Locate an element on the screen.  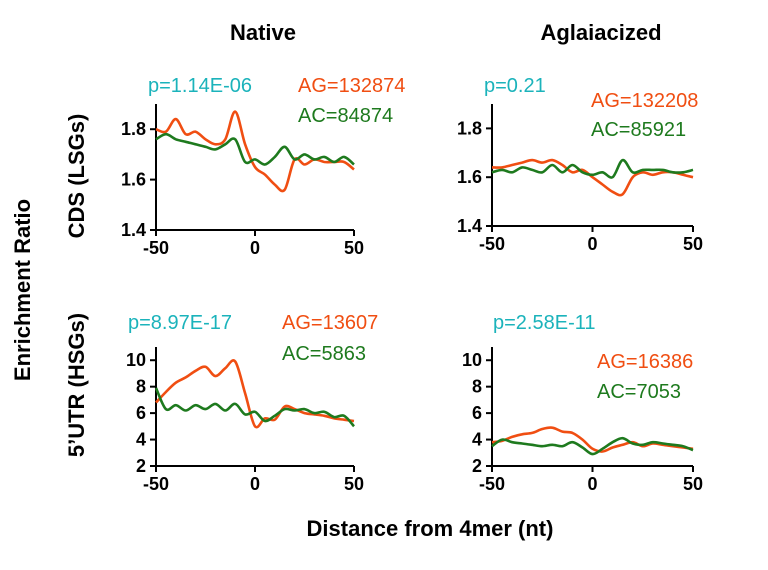
count-label-ag: AG=132874 is located at coordinates (351, 86).